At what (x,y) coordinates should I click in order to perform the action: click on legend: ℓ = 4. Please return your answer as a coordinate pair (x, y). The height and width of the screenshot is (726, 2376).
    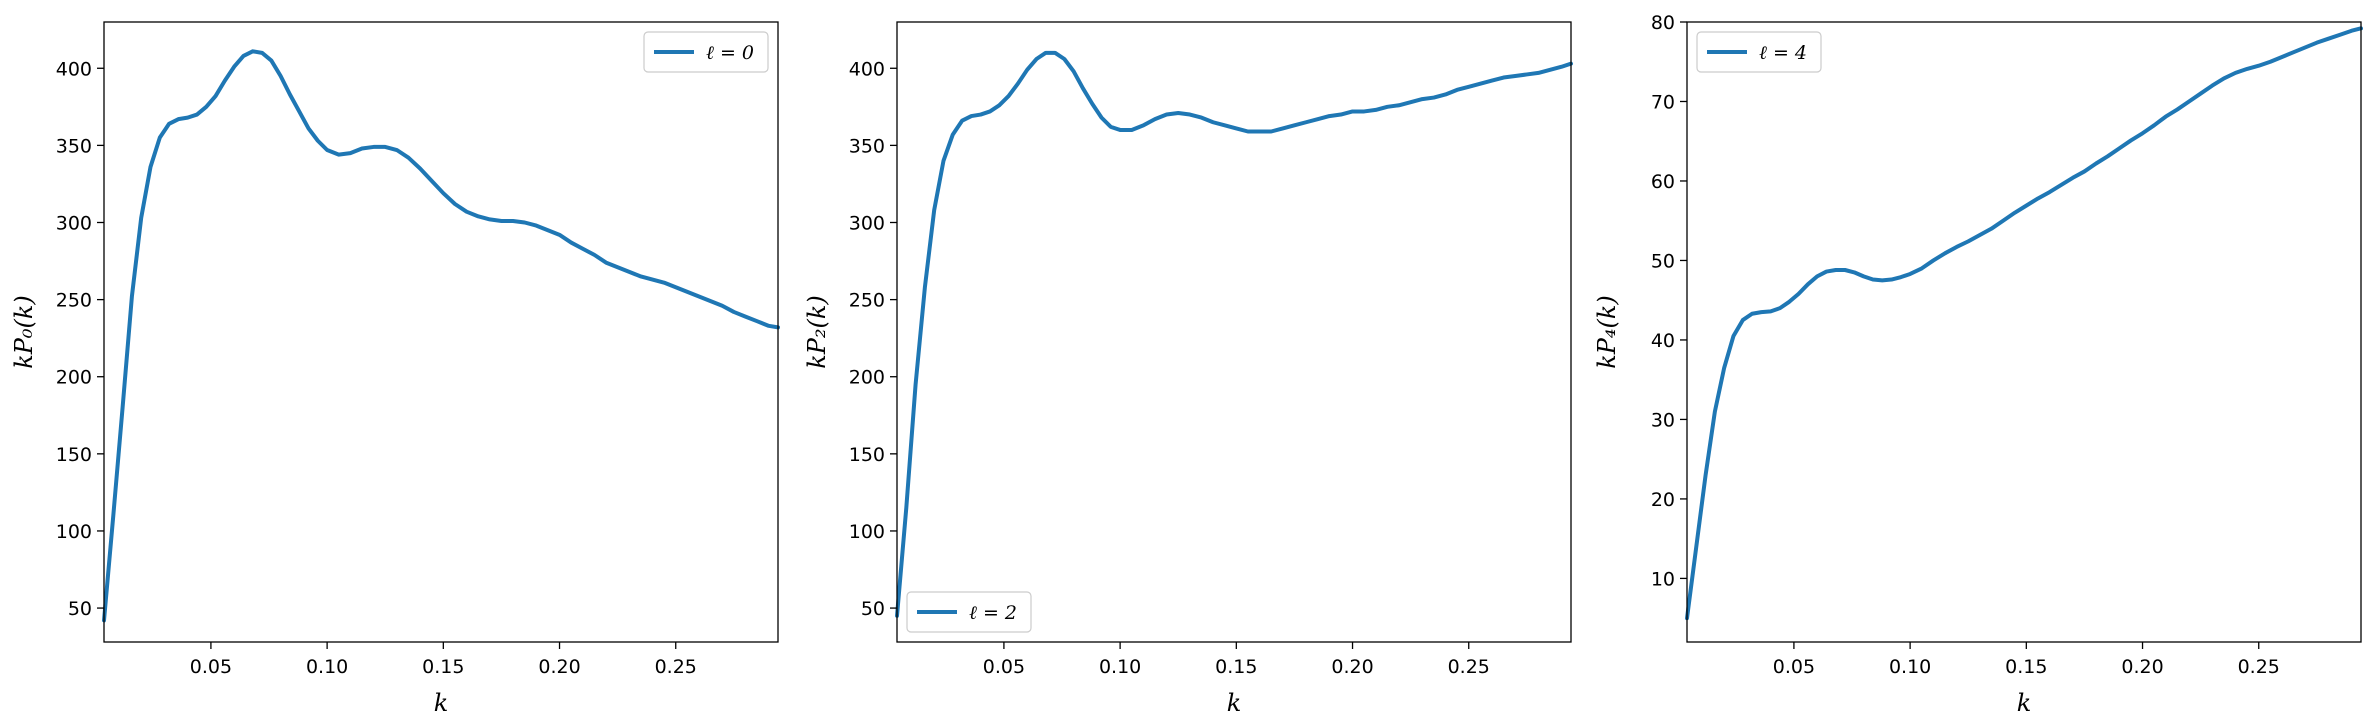
    Looking at the image, I should click on (1759, 52).